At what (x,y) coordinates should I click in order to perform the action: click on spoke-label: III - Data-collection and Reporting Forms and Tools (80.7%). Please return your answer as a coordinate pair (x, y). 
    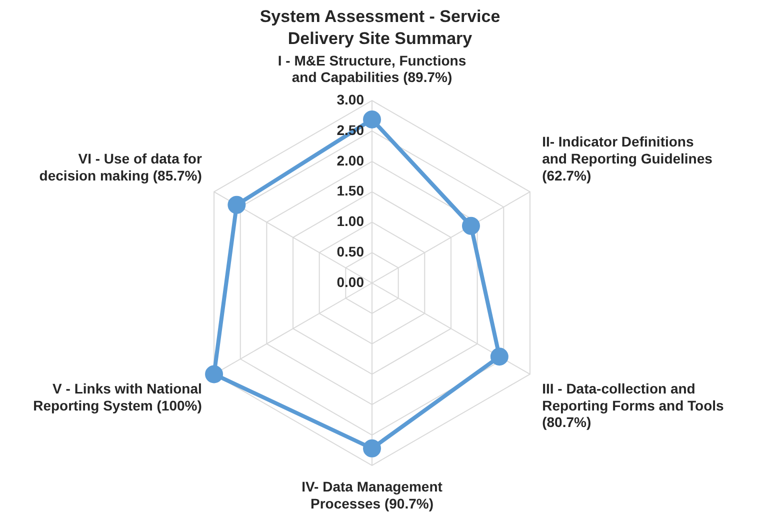
    Looking at the image, I should click on (633, 405).